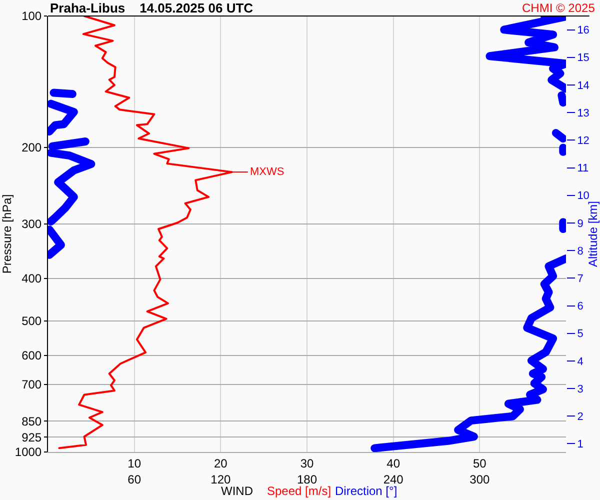 The image size is (600, 500). What do you see at coordinates (32, 421) in the screenshot?
I see `y-tick-label: 850` at bounding box center [32, 421].